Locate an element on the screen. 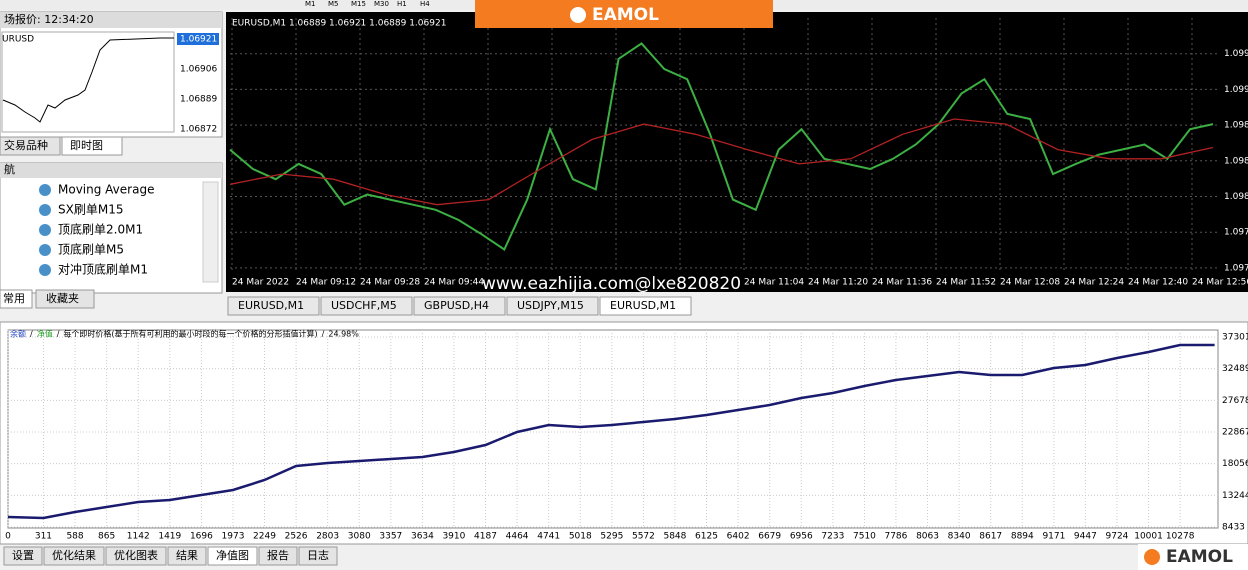 Image resolution: width=1248 pixels, height=570 pixels. x-tick-label: 8617 is located at coordinates (990, 537).